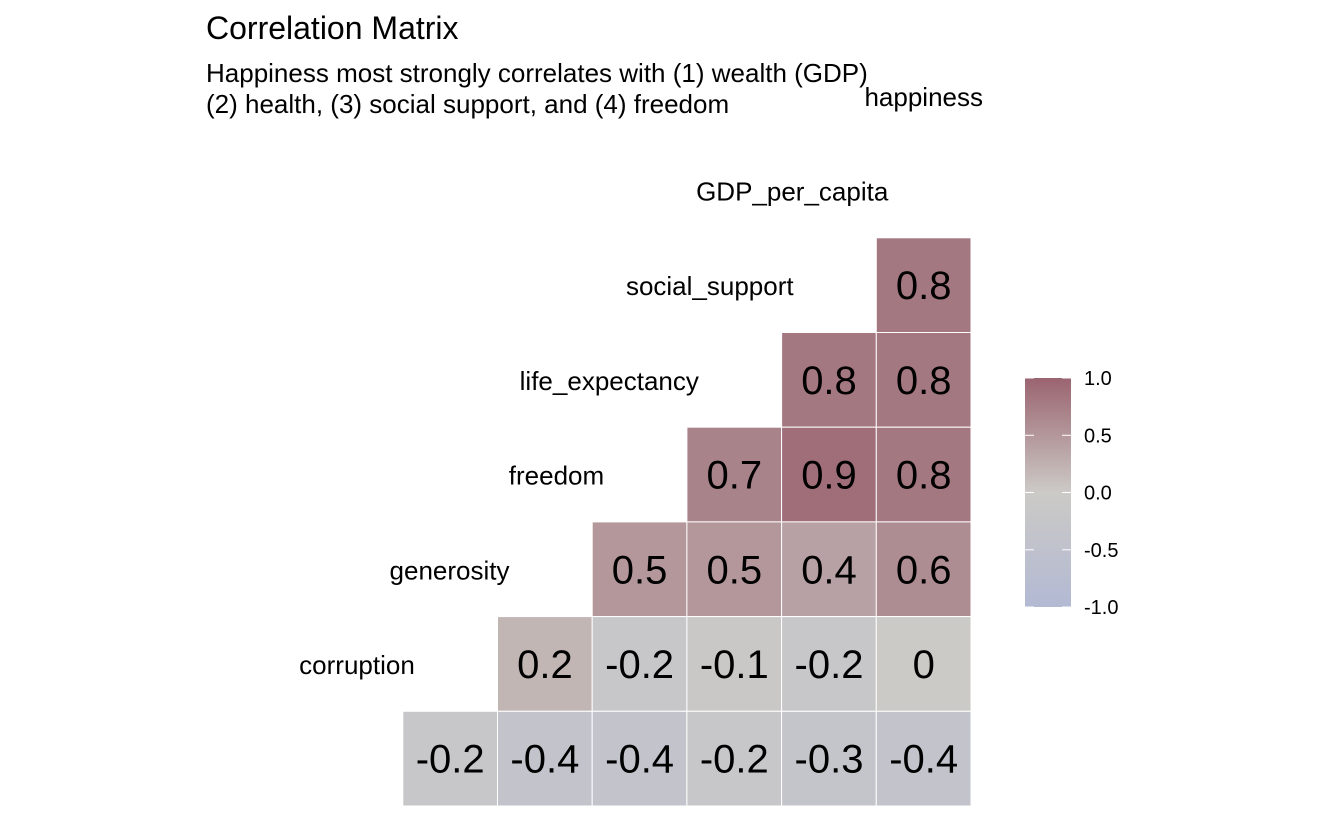 The image size is (1344, 830). Describe the element at coordinates (332, 28) in the screenshot. I see `chart-title: Correlation Matrix` at that location.